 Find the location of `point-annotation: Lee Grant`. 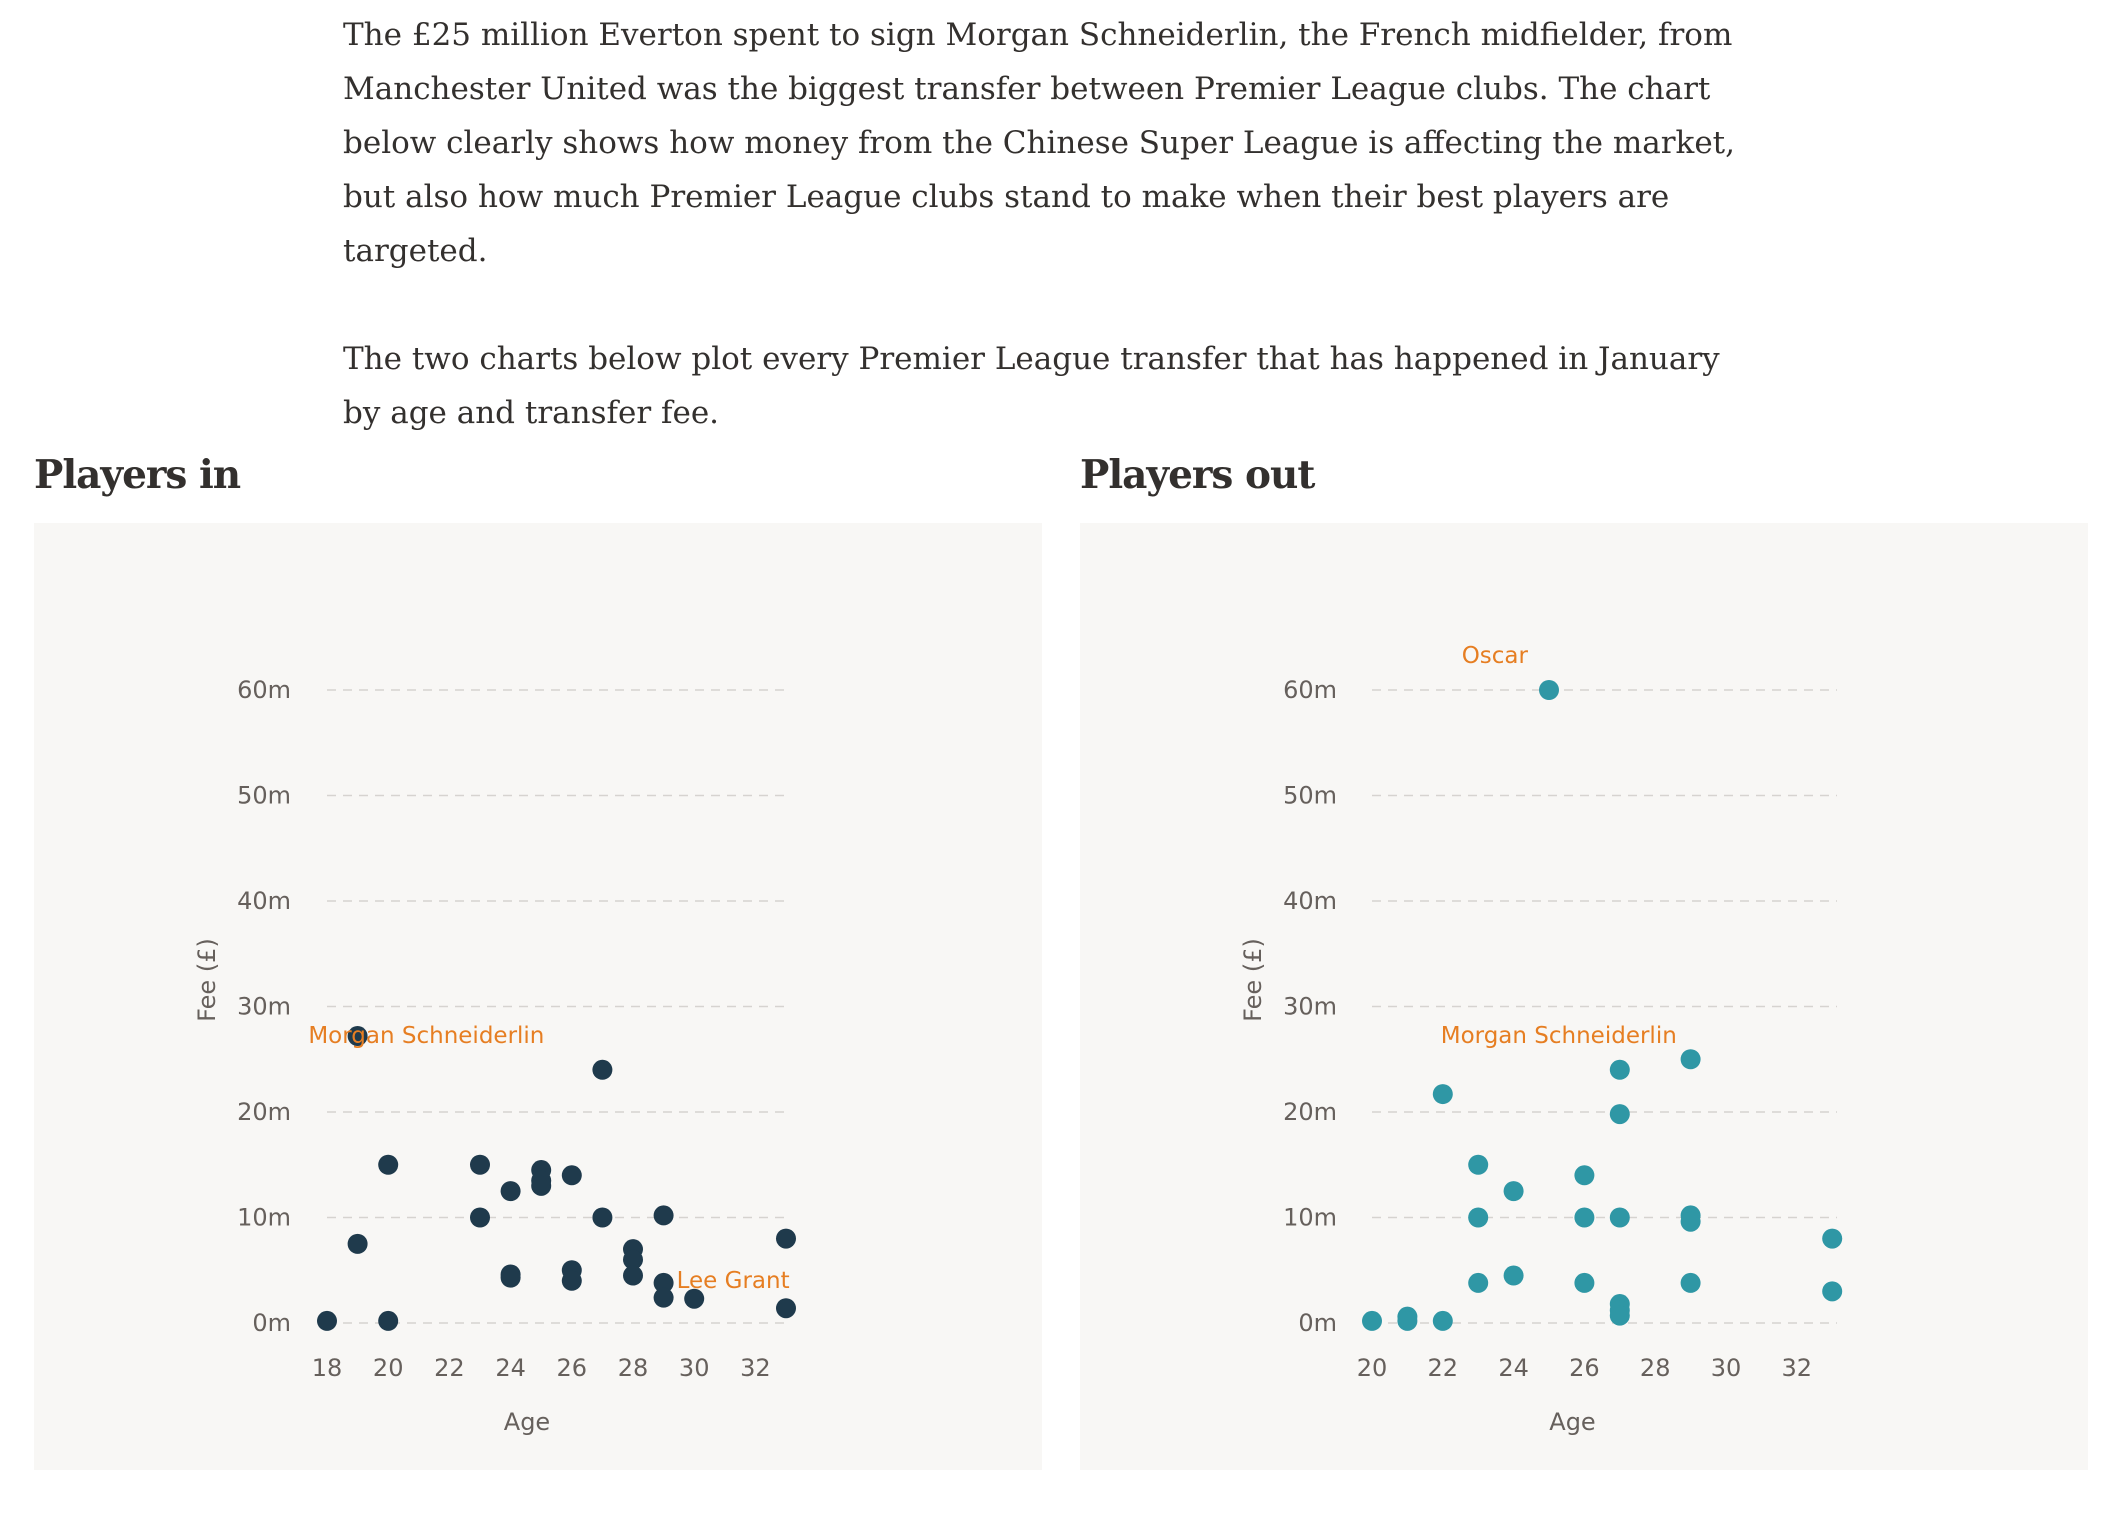

point-annotation: Lee Grant is located at coordinates (733, 1281).